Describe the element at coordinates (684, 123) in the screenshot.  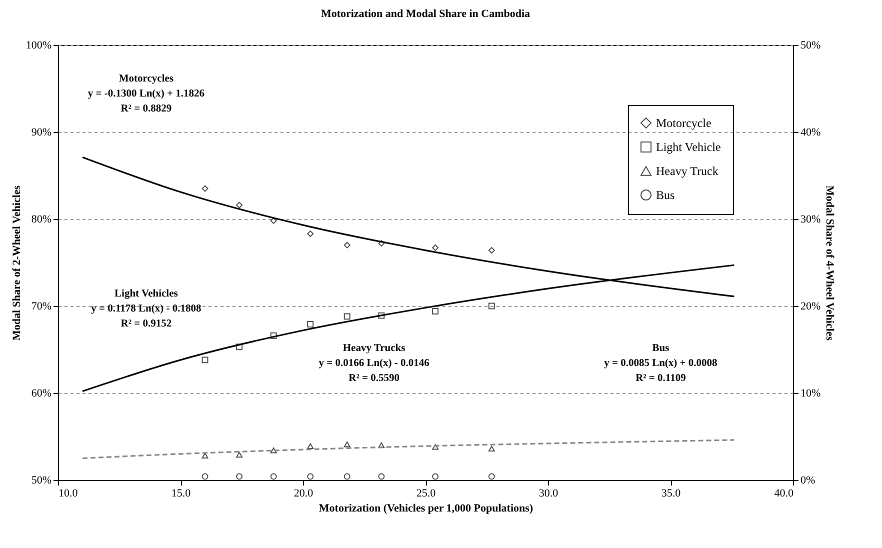
I see `legend-label: Motorcycle` at that location.